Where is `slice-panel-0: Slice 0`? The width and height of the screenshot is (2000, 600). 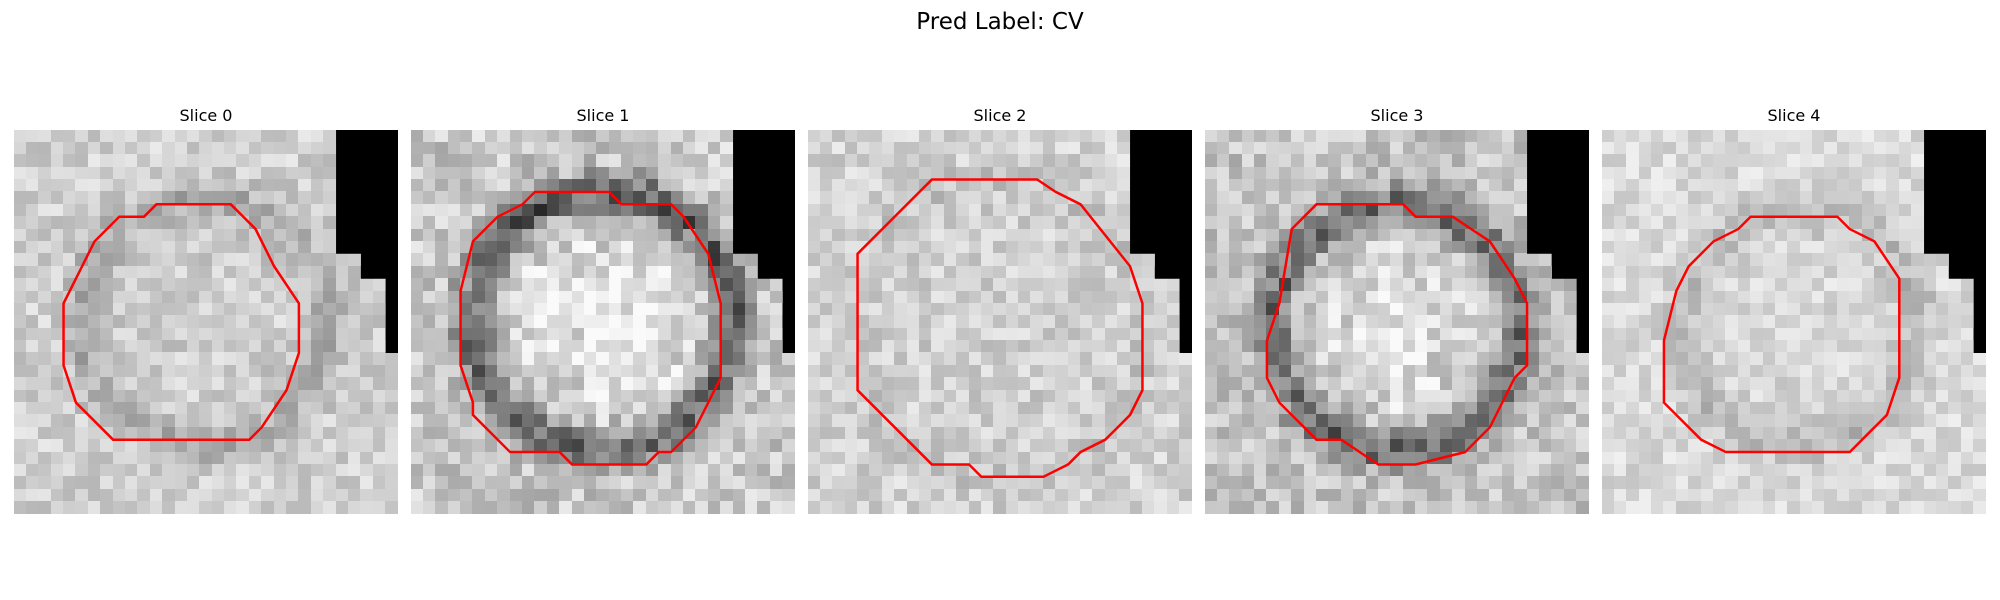
slice-panel-0: Slice 0 is located at coordinates (206, 310).